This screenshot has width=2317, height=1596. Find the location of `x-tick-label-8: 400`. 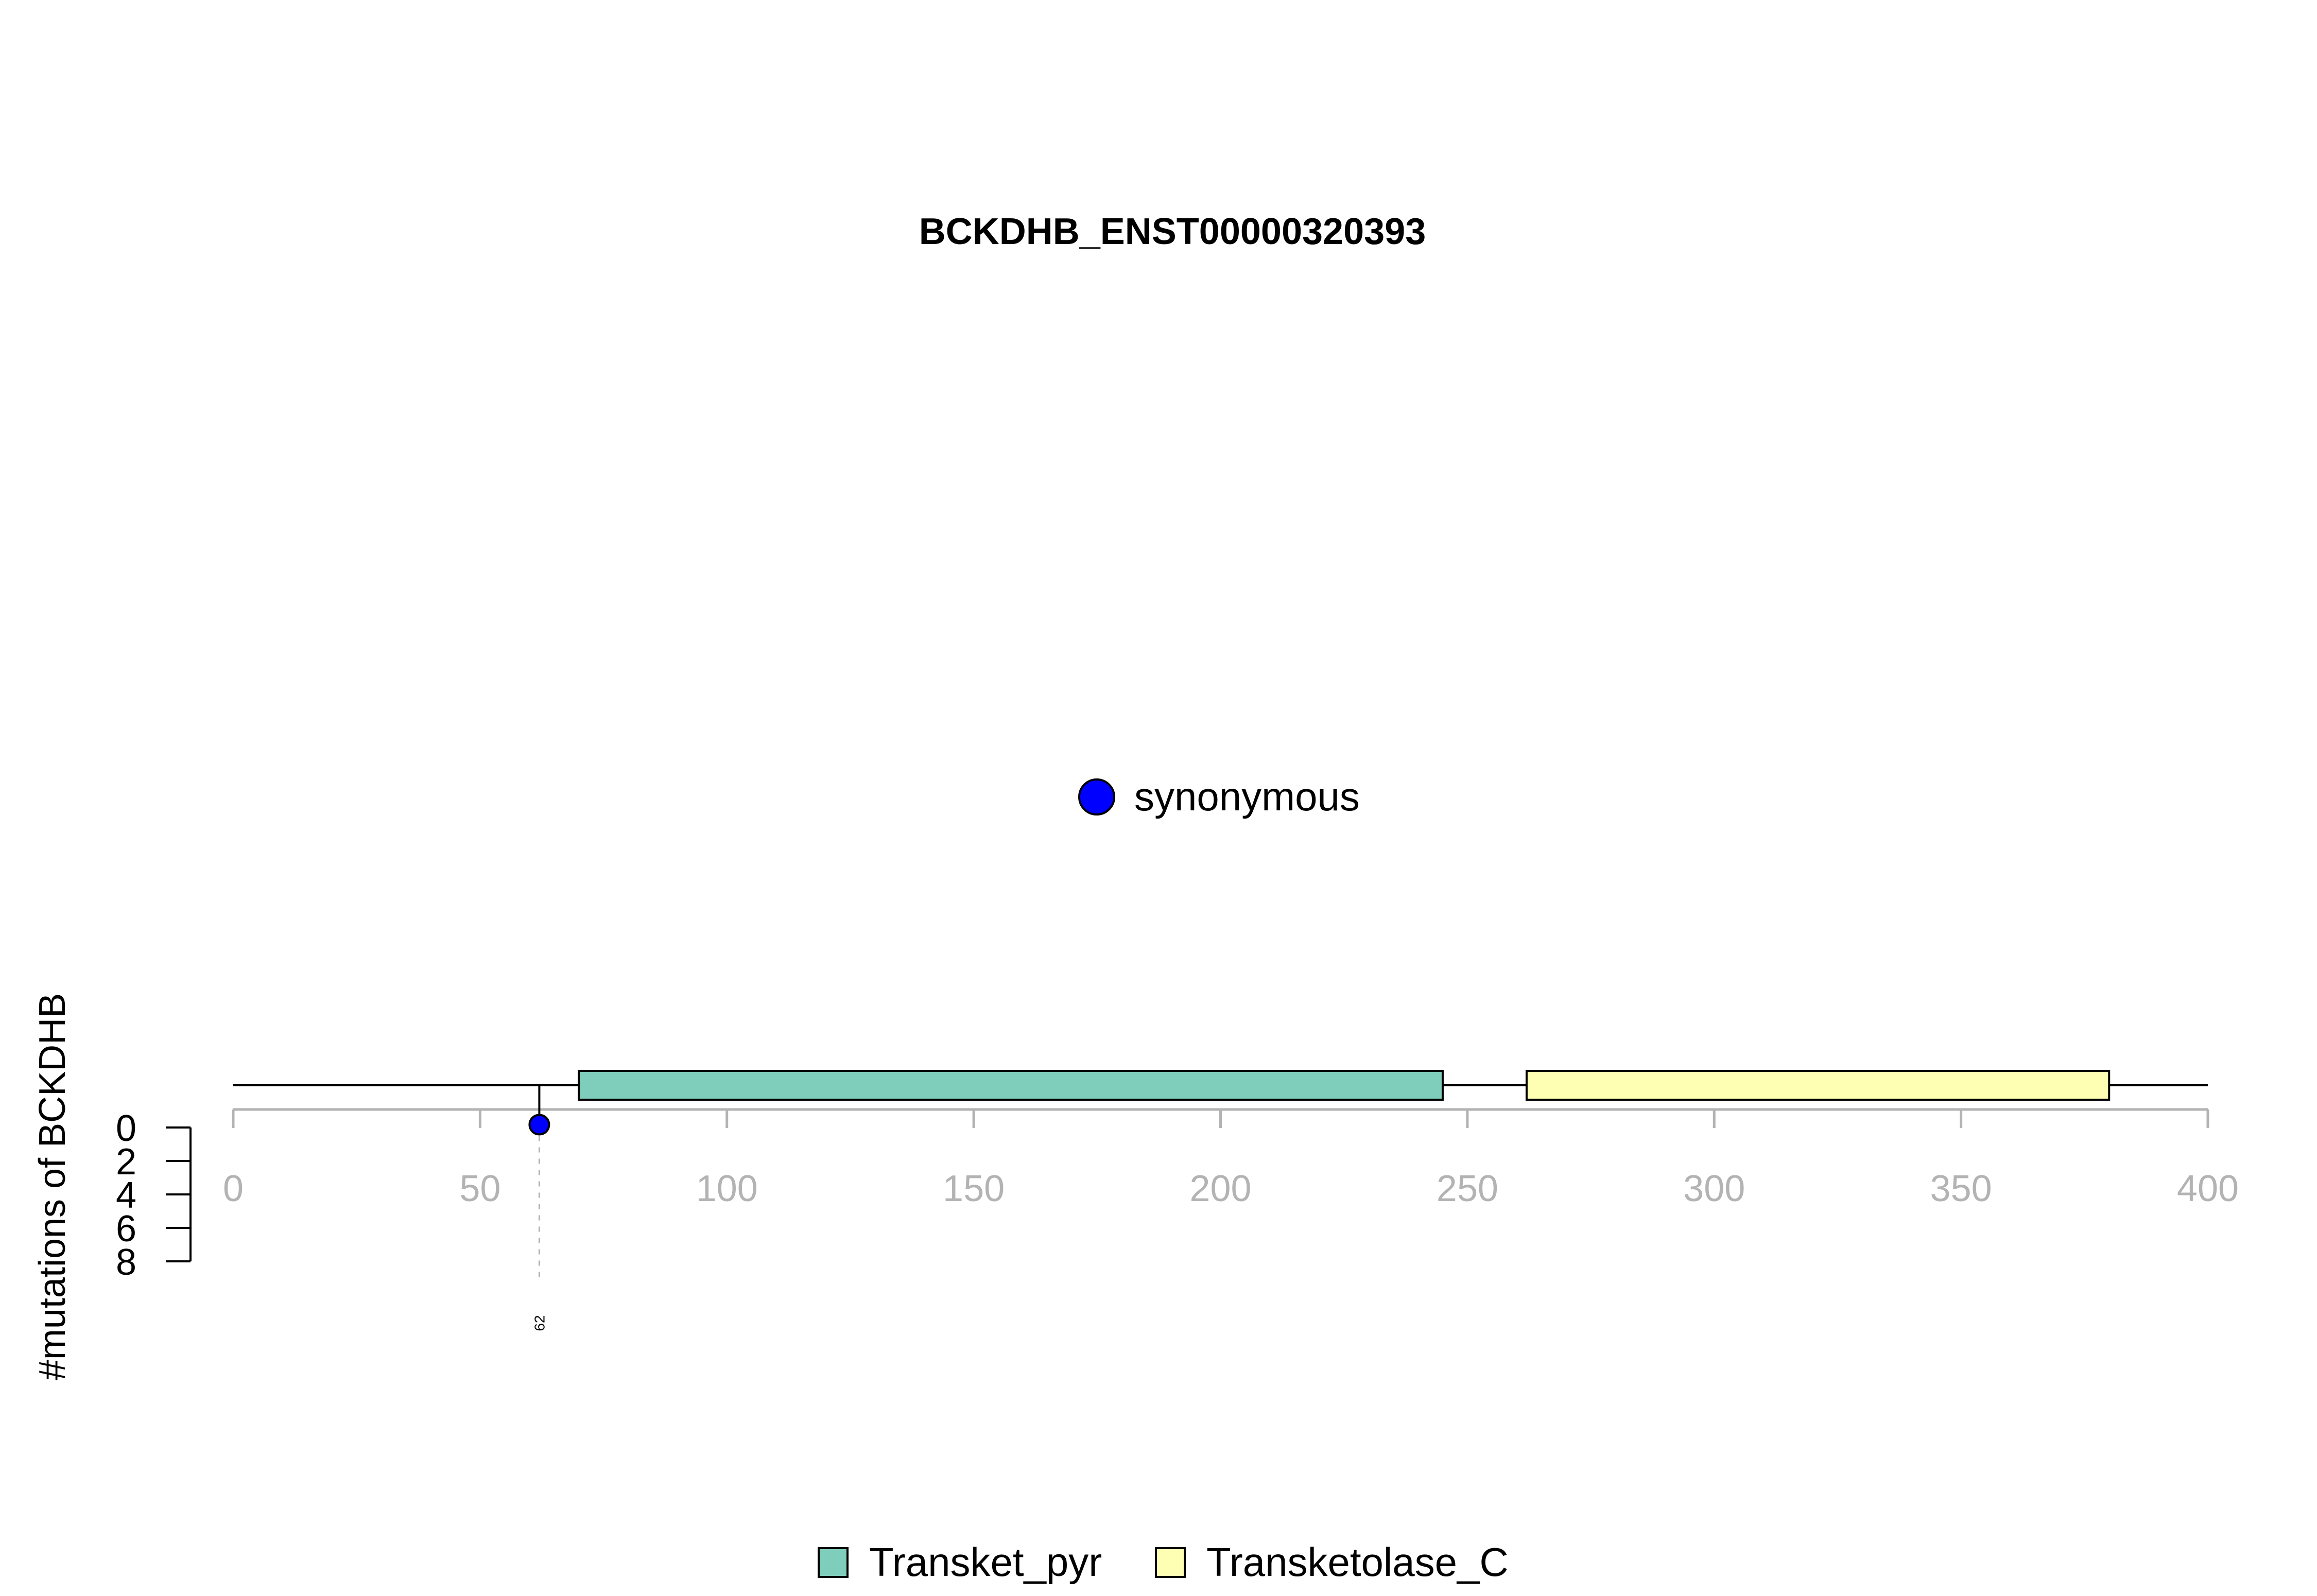

x-tick-label-8: 400 is located at coordinates (2208, 1189).